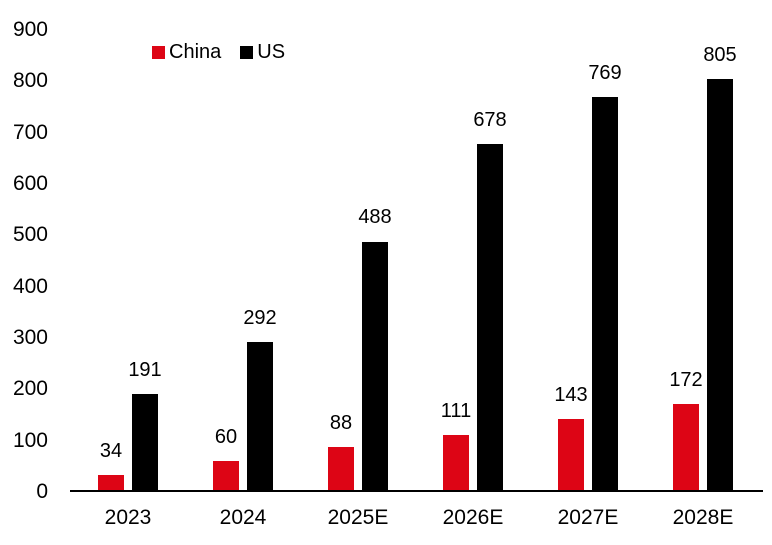  I want to click on bar-us-2025e, so click(375, 366).